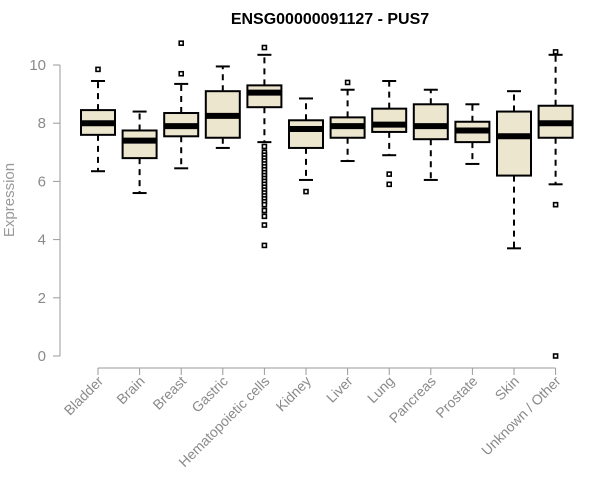 The height and width of the screenshot is (500, 600). What do you see at coordinates (339, 389) in the screenshot?
I see `x-tick-label: Liver` at bounding box center [339, 389].